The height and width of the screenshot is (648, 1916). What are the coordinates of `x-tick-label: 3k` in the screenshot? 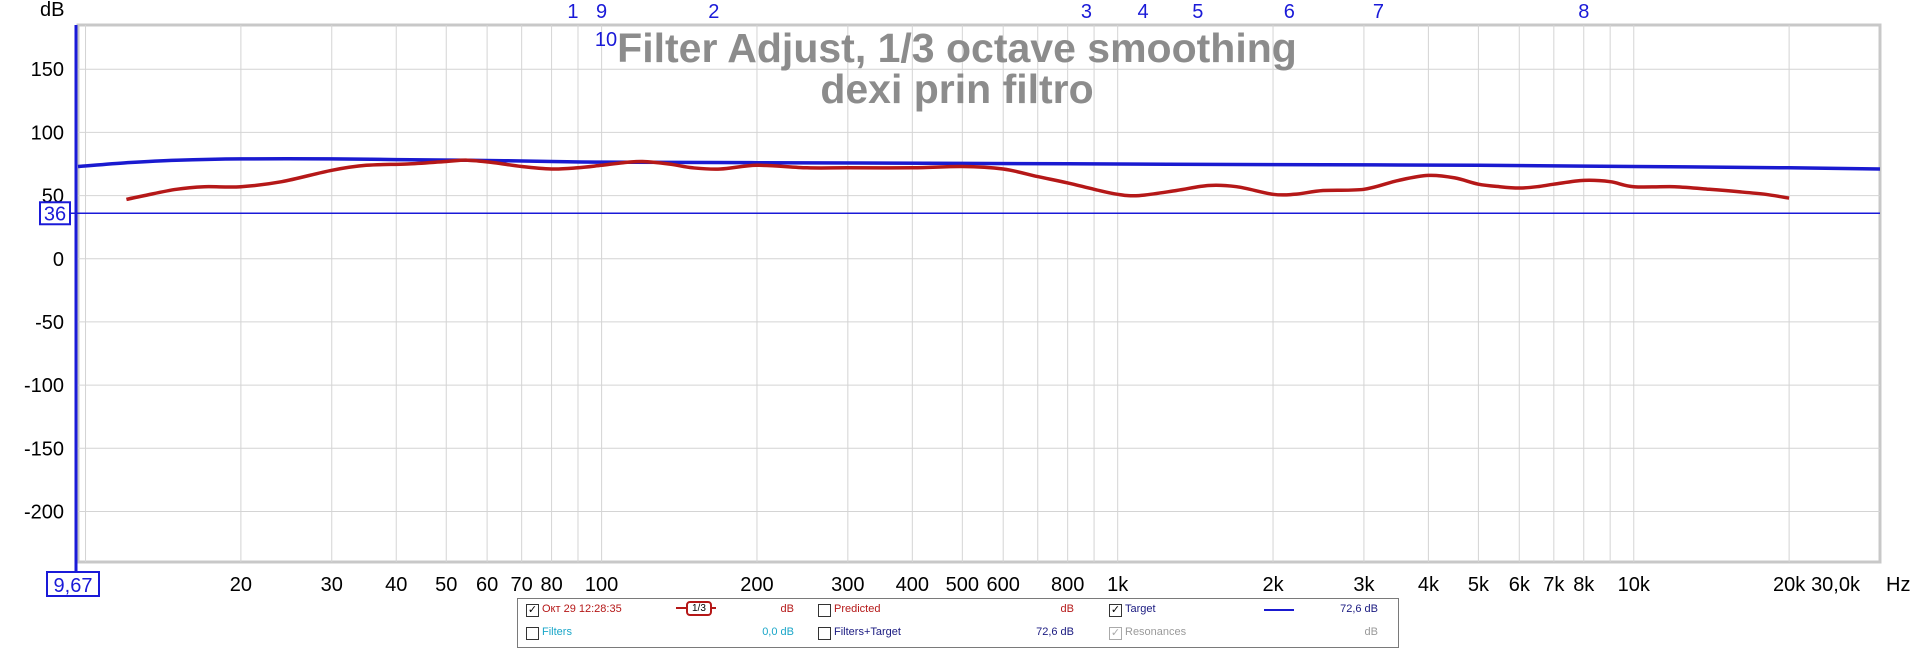 It's located at (1364, 585).